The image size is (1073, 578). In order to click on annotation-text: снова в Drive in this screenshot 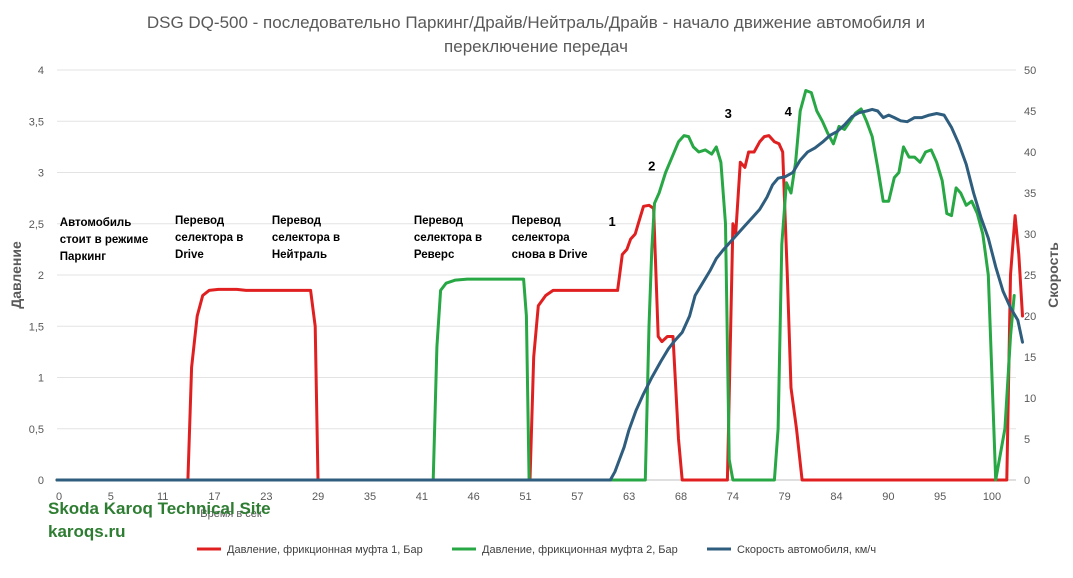, I will do `click(550, 255)`.